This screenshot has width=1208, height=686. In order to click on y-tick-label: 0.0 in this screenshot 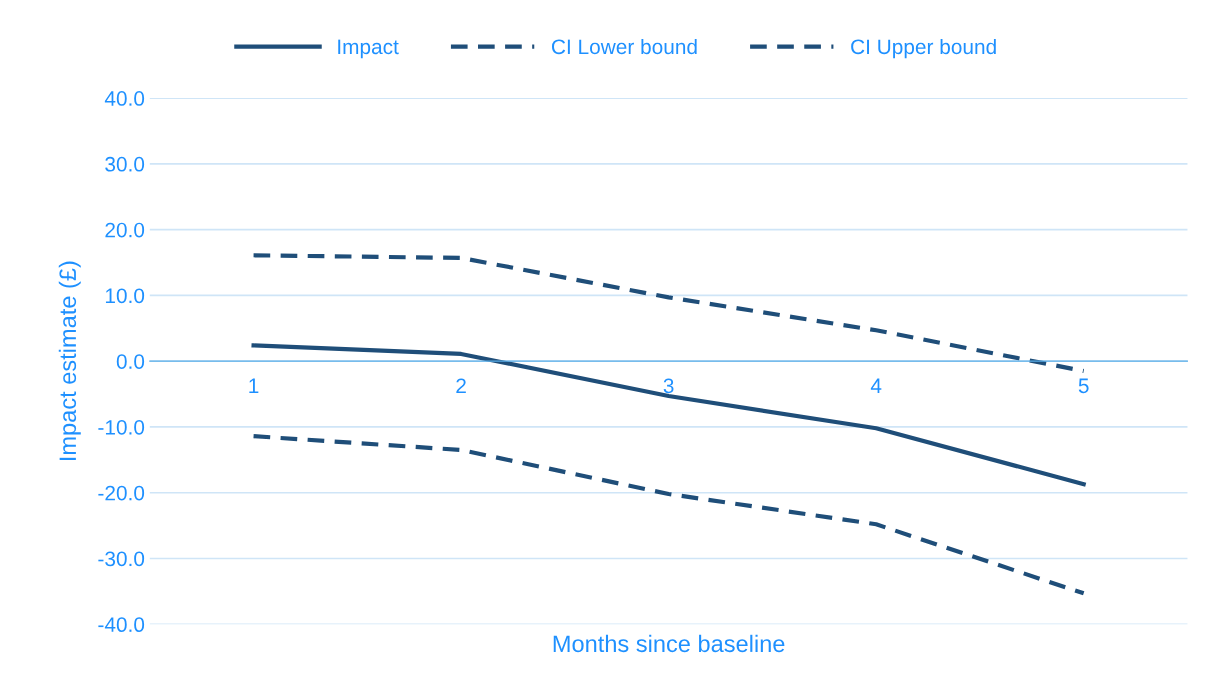, I will do `click(130, 361)`.